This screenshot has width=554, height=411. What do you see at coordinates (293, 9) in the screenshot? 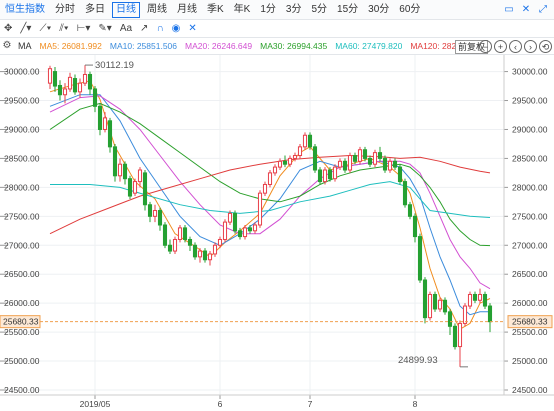
I see `tab-9: 3分` at bounding box center [293, 9].